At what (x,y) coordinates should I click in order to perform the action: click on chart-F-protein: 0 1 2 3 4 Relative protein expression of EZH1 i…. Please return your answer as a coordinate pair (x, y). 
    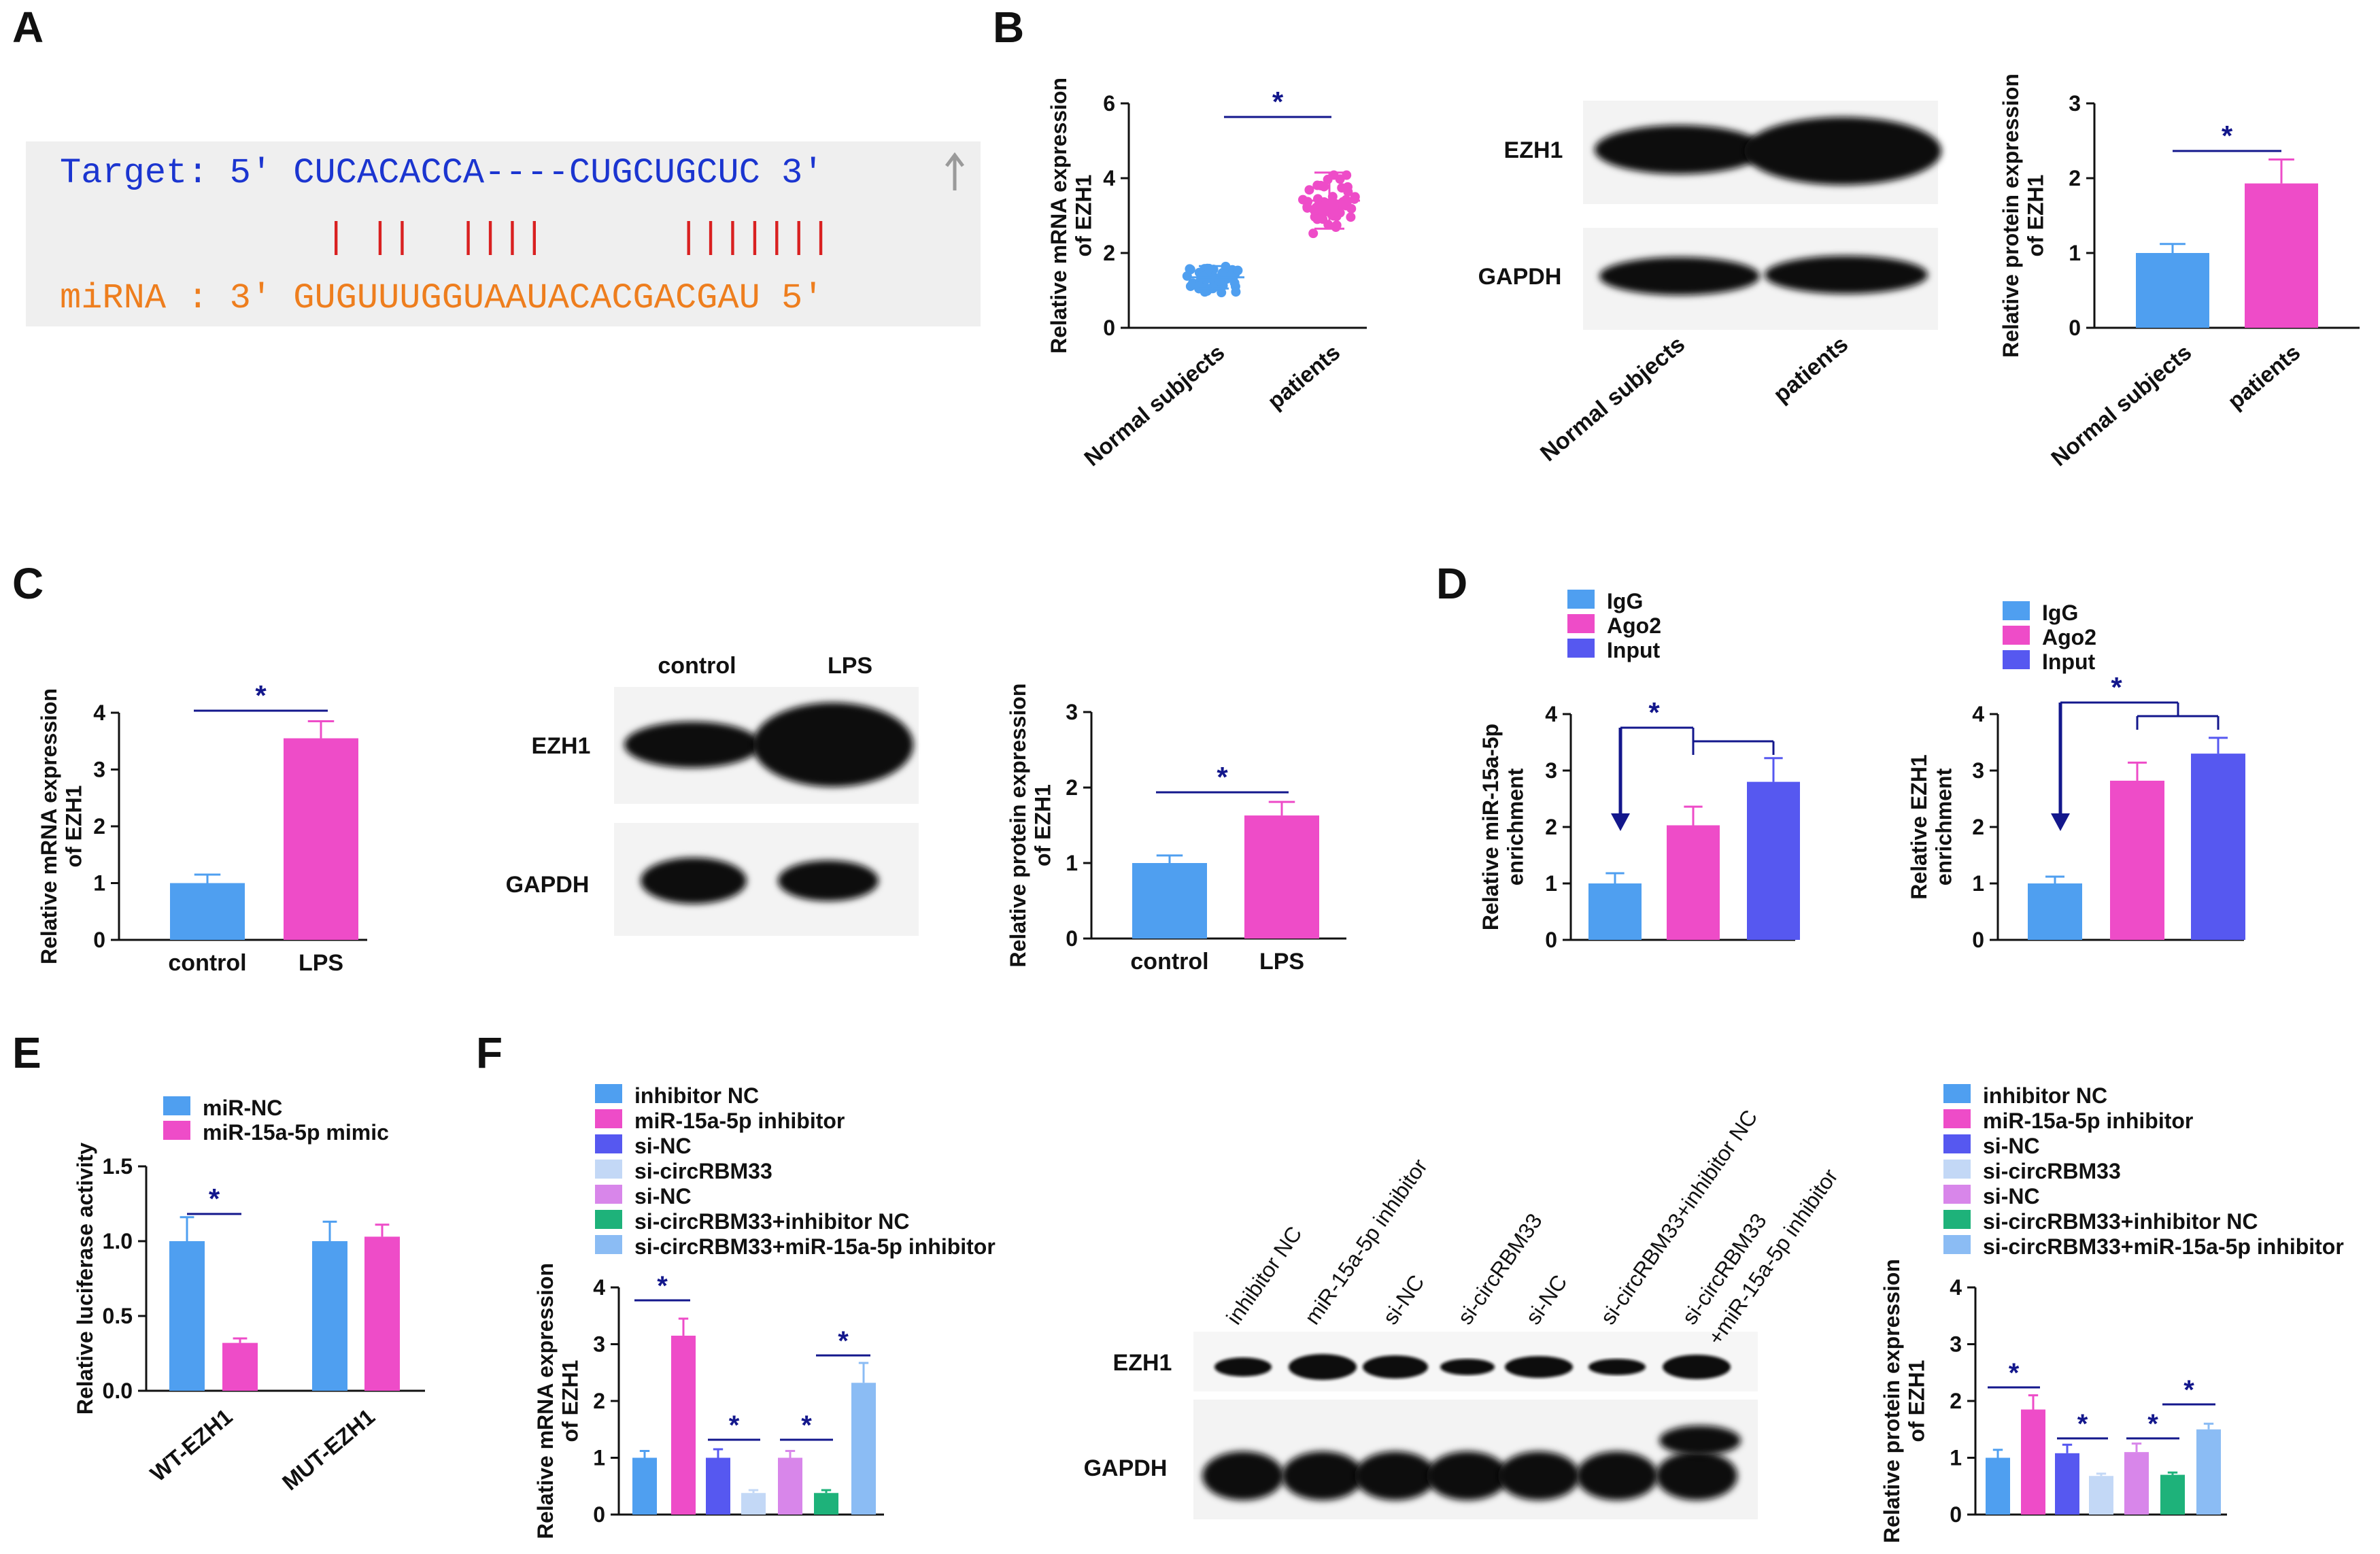
    Looking at the image, I should click on (2112, 1313).